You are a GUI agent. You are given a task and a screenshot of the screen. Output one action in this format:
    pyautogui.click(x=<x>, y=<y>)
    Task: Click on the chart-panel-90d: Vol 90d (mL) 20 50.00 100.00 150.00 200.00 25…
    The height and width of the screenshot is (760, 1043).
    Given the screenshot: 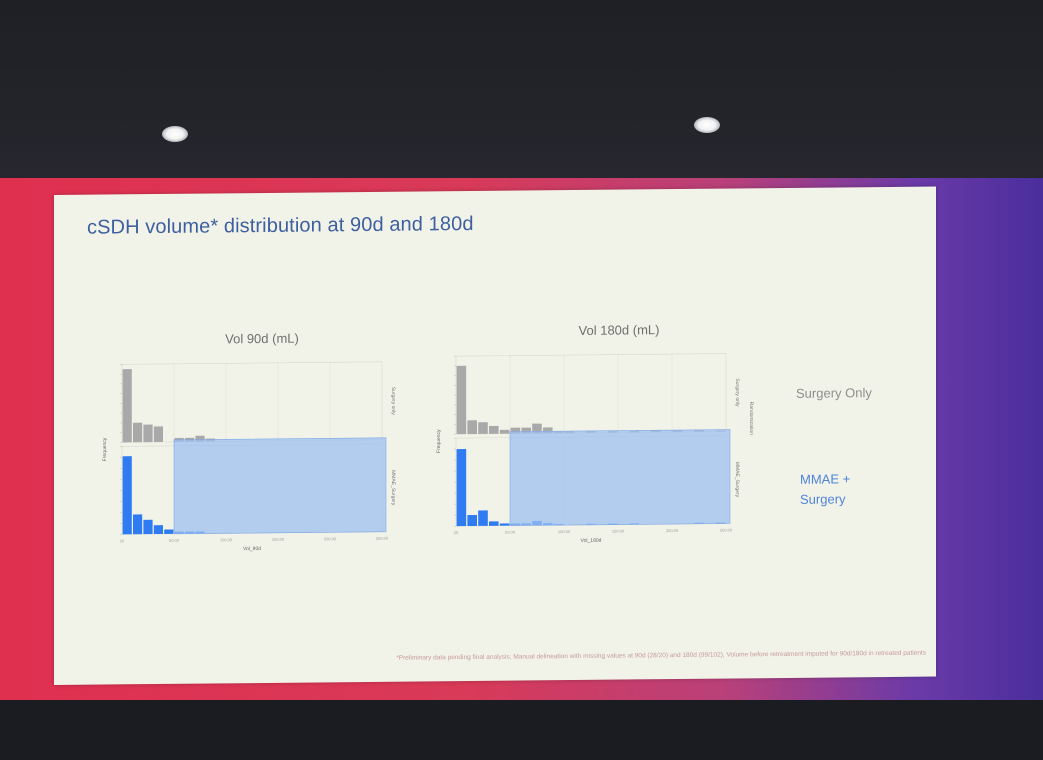 What is the action you would take?
    pyautogui.click(x=252, y=442)
    